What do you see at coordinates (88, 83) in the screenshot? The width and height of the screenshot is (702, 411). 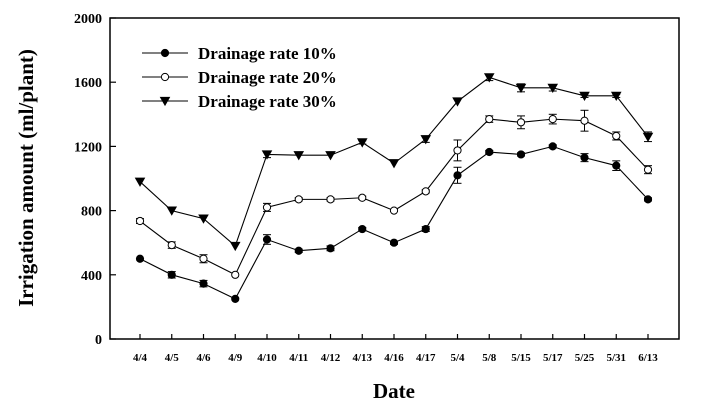 I see `y-tick-label: 1600` at bounding box center [88, 83].